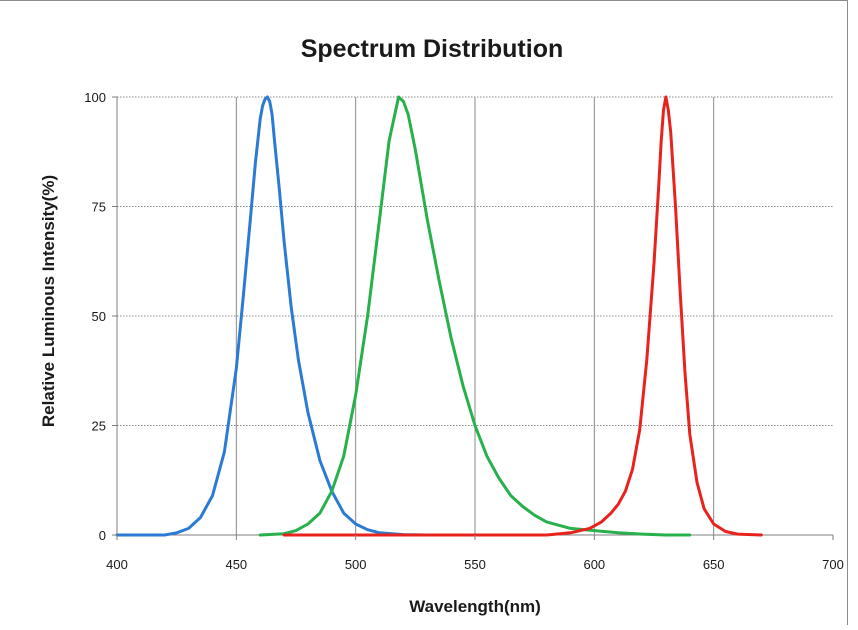 The height and width of the screenshot is (630, 858). What do you see at coordinates (432, 49) in the screenshot?
I see `chart-title: Spectrum Distribution` at bounding box center [432, 49].